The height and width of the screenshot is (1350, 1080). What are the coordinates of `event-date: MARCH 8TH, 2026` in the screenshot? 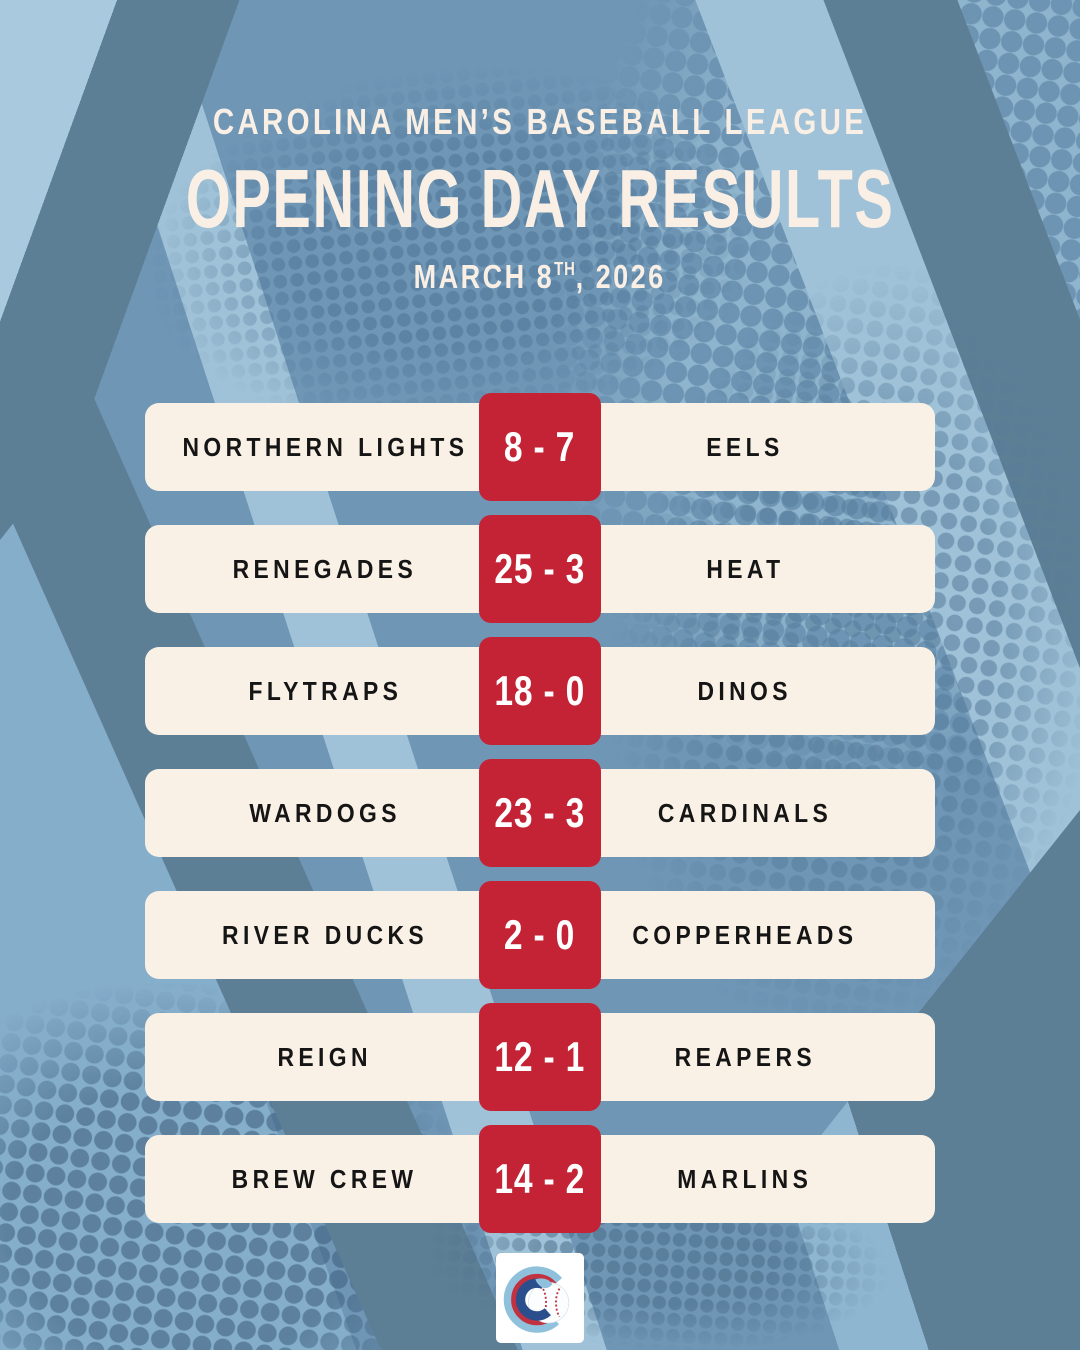 It's located at (540, 277).